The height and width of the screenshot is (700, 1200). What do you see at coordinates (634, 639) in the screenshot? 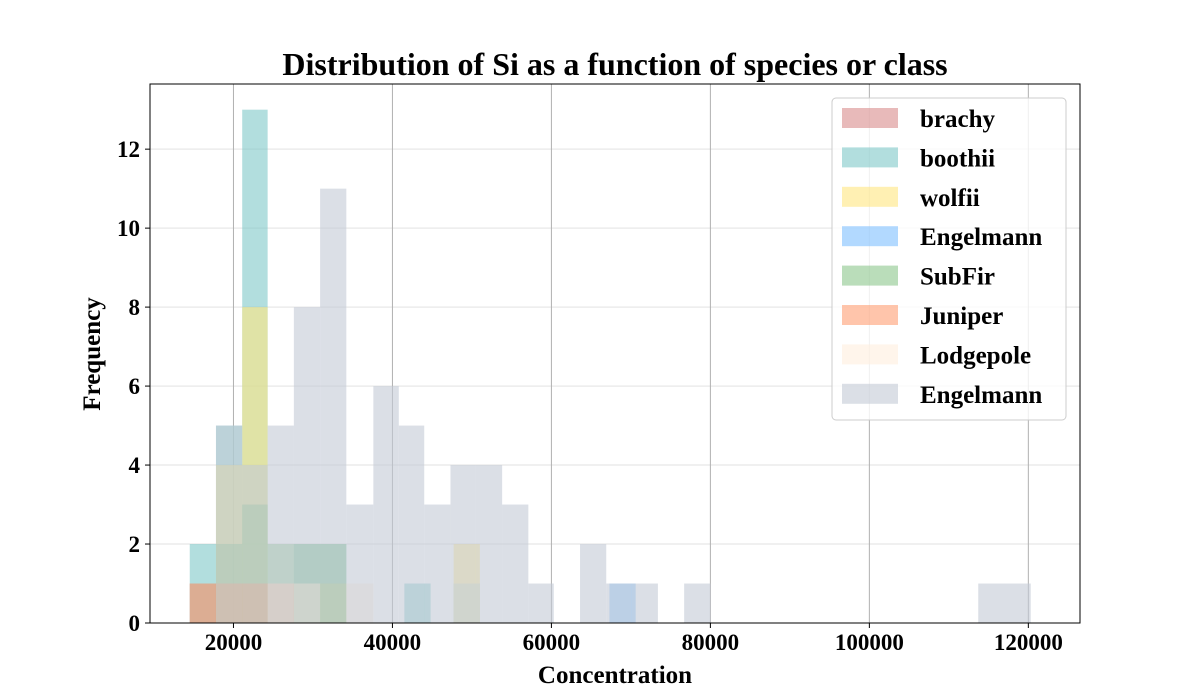
I see `x-axis-ticks: 20000 40000 60000 80000 100000 120000` at bounding box center [634, 639].